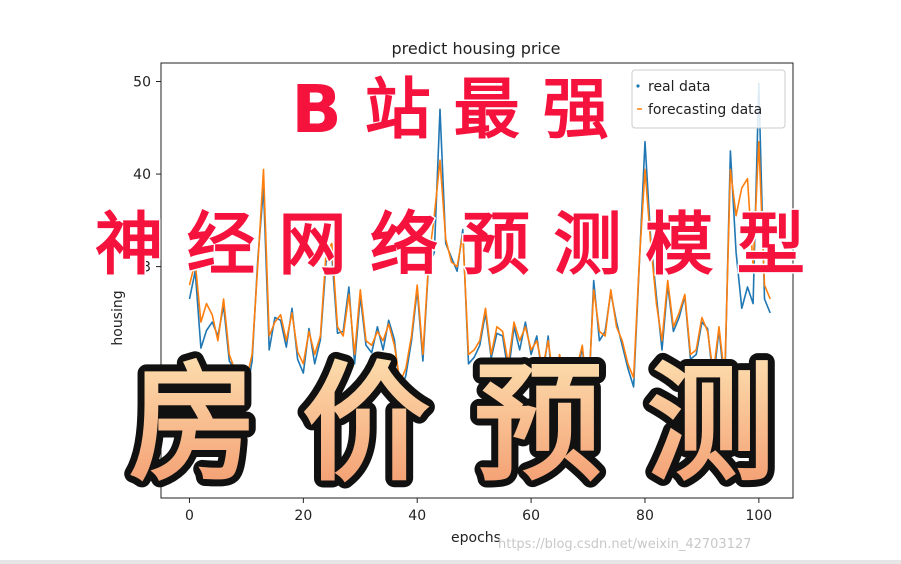 Image resolution: width=901 pixels, height=564 pixels. I want to click on footer-divider, so click(450, 562).